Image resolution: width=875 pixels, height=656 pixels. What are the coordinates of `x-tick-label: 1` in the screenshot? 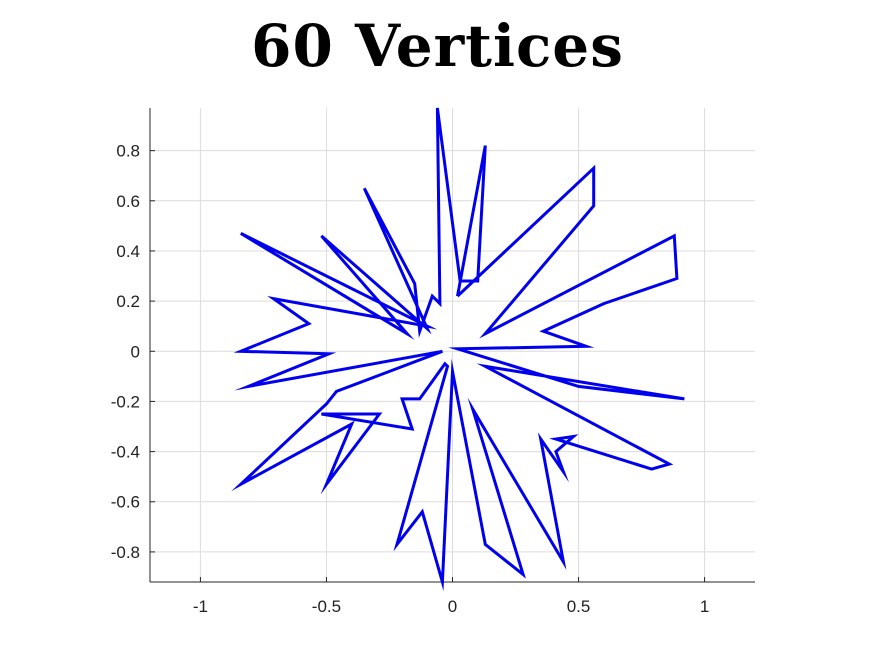 It's located at (704, 606).